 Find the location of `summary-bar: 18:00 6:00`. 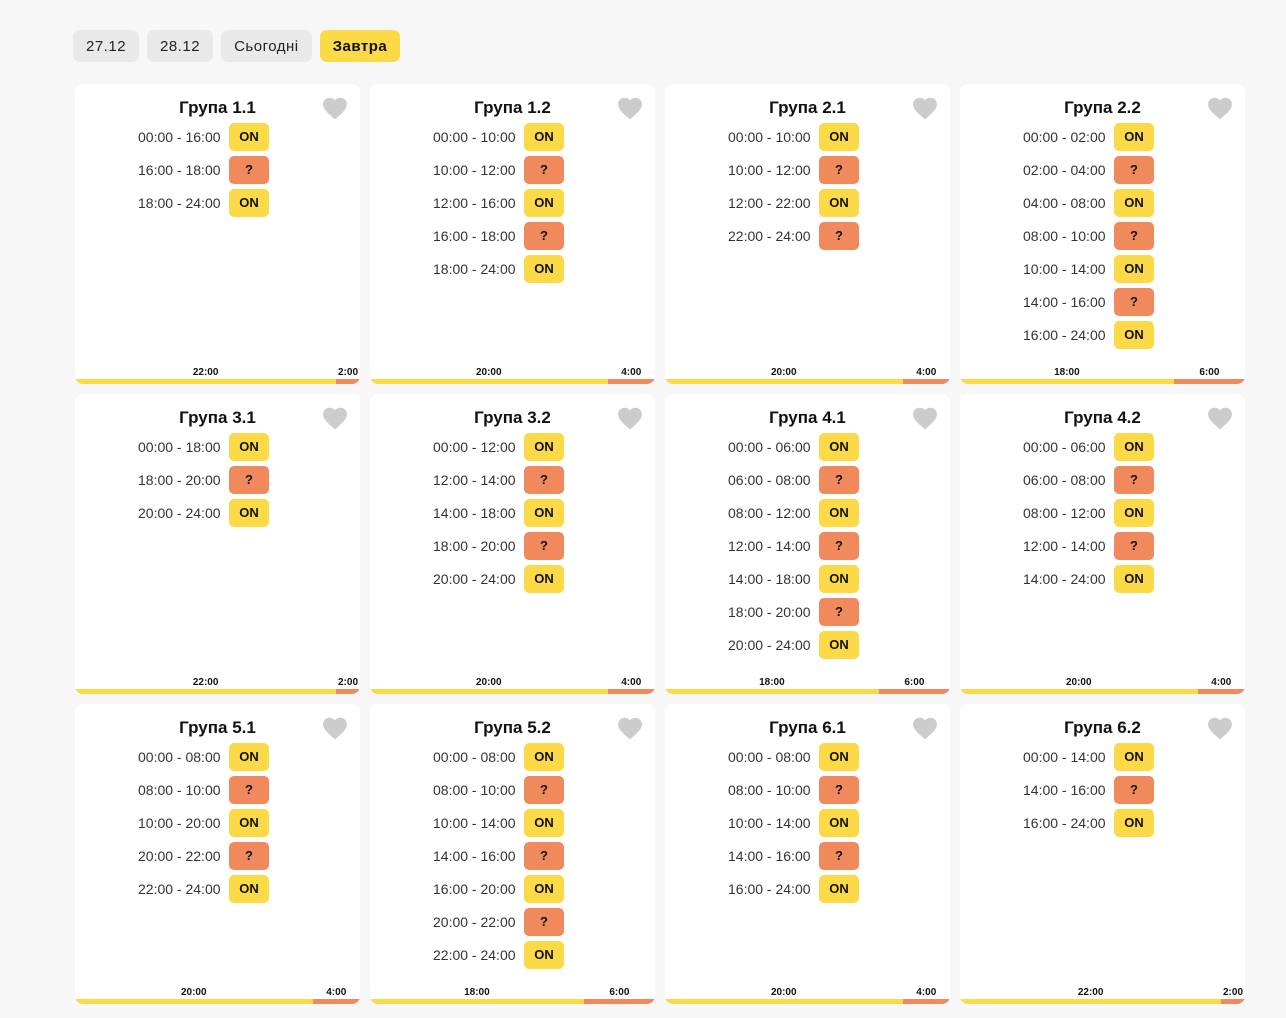

summary-bar: 18:00 6:00 is located at coordinates (512, 995).